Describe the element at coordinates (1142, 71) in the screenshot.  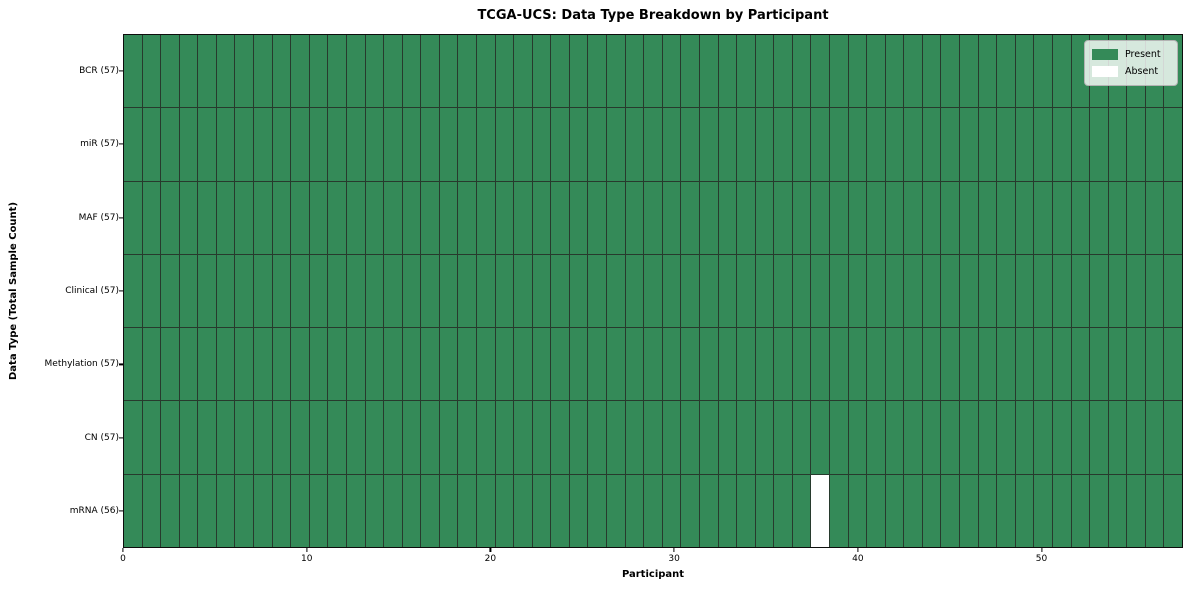
I see `legend-label: Absent` at that location.